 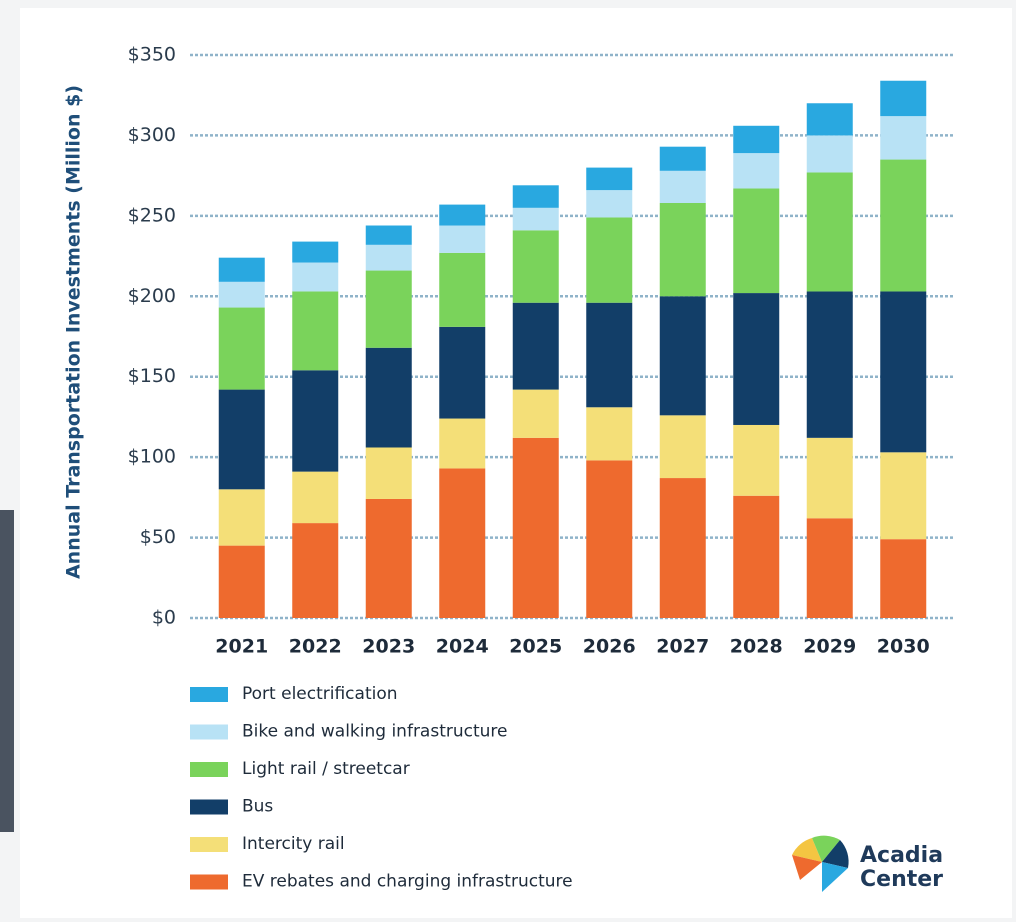 What do you see at coordinates (756, 647) in the screenshot?
I see `x-tick-label: 2028` at bounding box center [756, 647].